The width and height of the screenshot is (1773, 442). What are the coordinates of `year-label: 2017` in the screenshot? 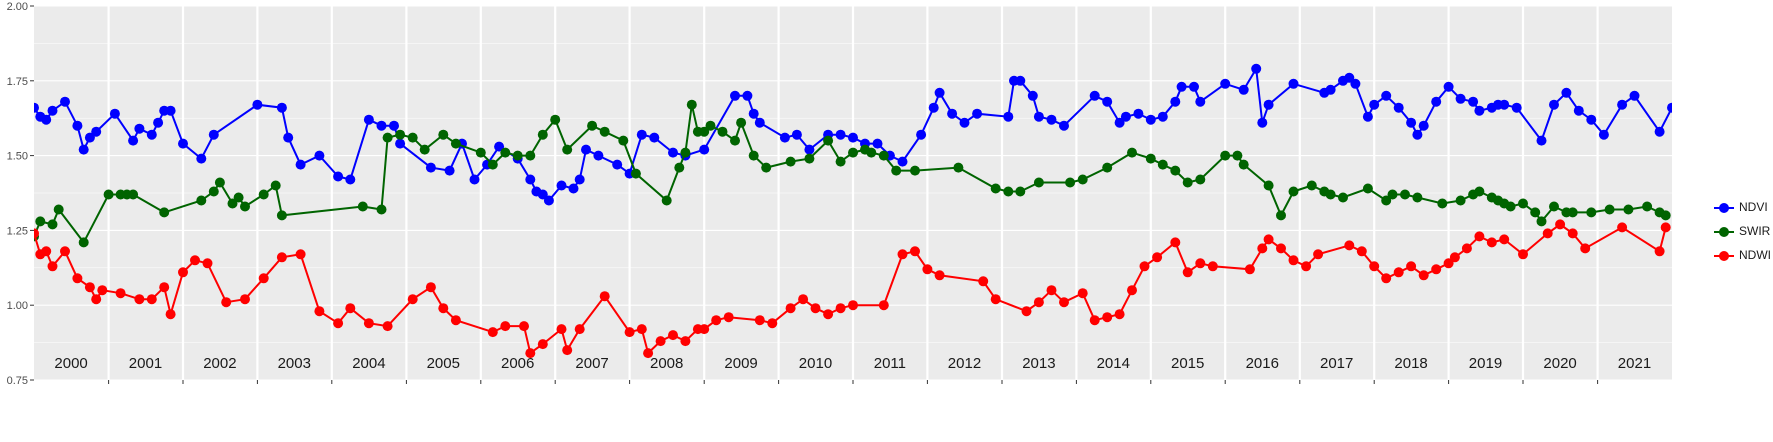 It's located at (1336, 363).